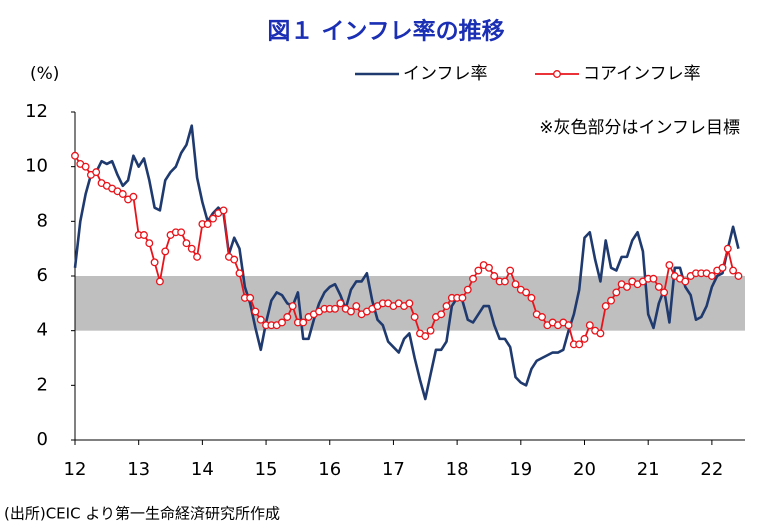  What do you see at coordinates (520, 469) in the screenshot?
I see `x-tick-label: 19` at bounding box center [520, 469].